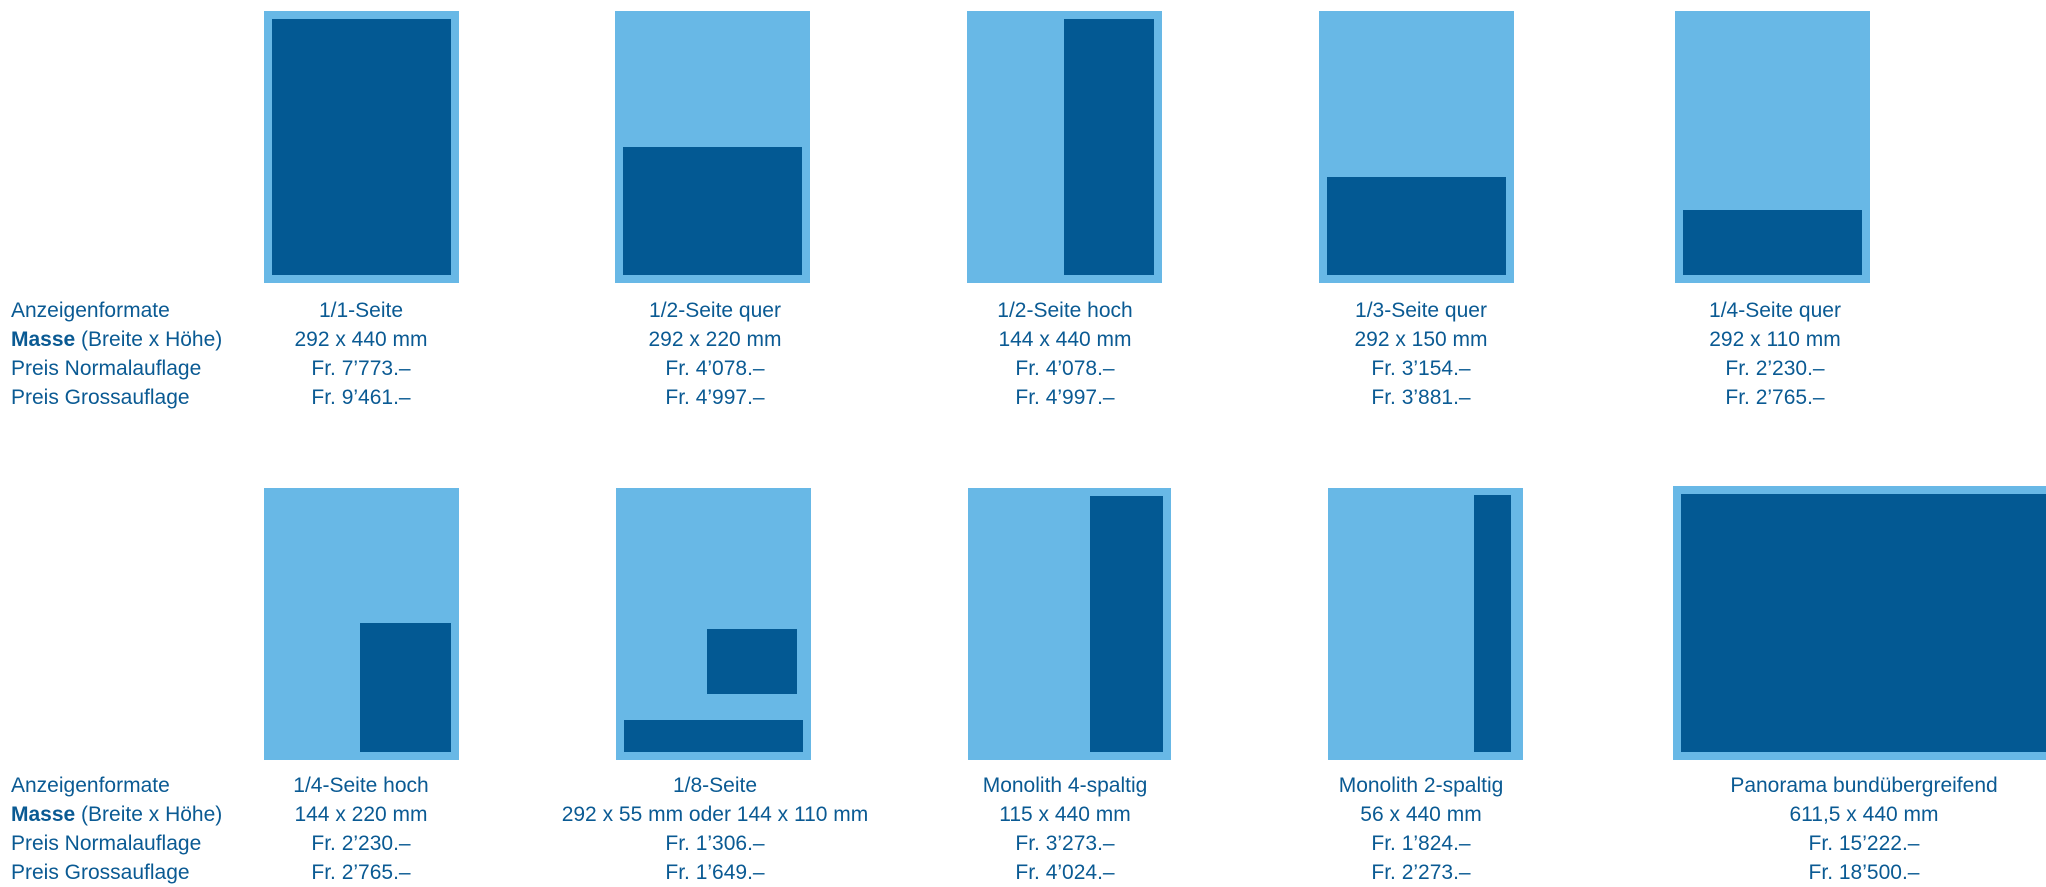  What do you see at coordinates (1863, 623) in the screenshot?
I see `ad-area-panorama` at bounding box center [1863, 623].